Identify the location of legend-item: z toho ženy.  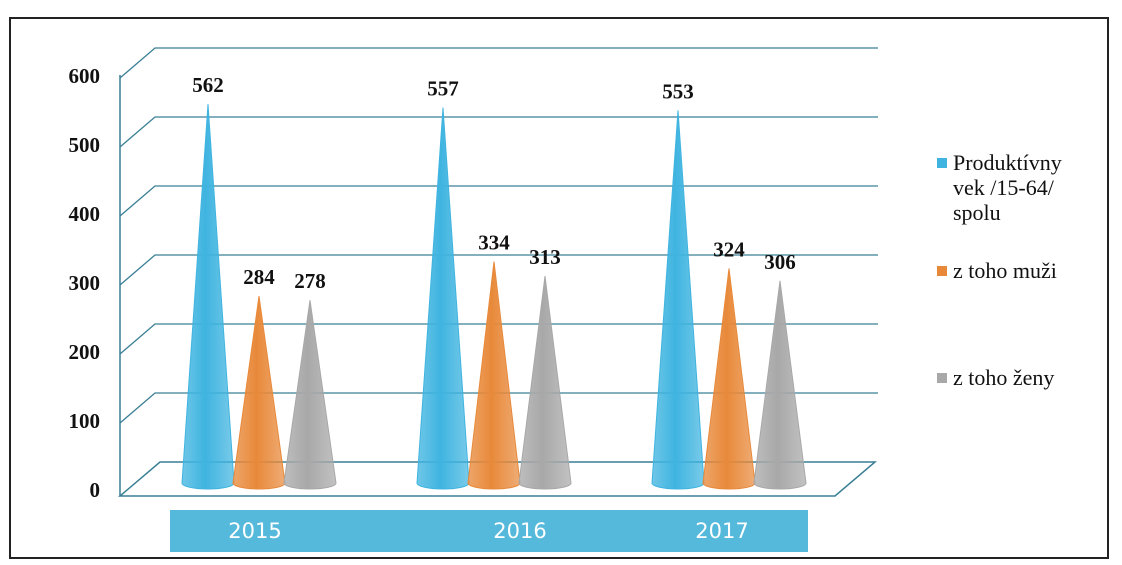
(1022, 377).